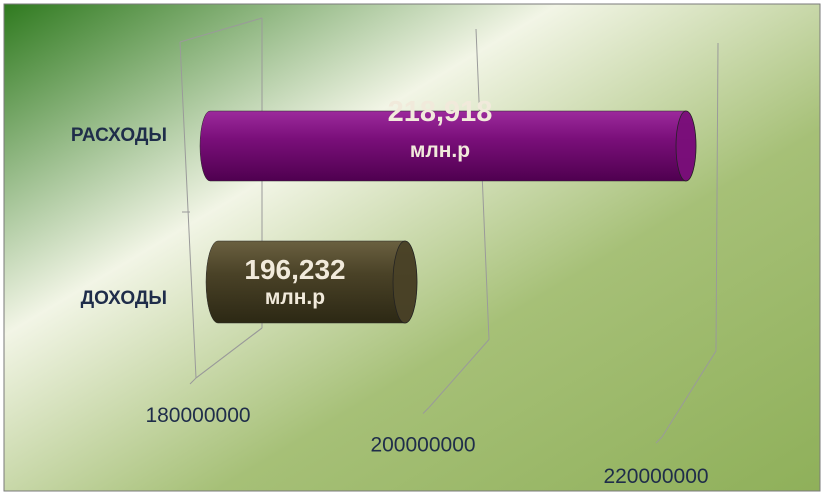 This screenshot has width=824, height=500. Describe the element at coordinates (119, 135) in the screenshot. I see `category-label: РАСХОДЫ` at that location.